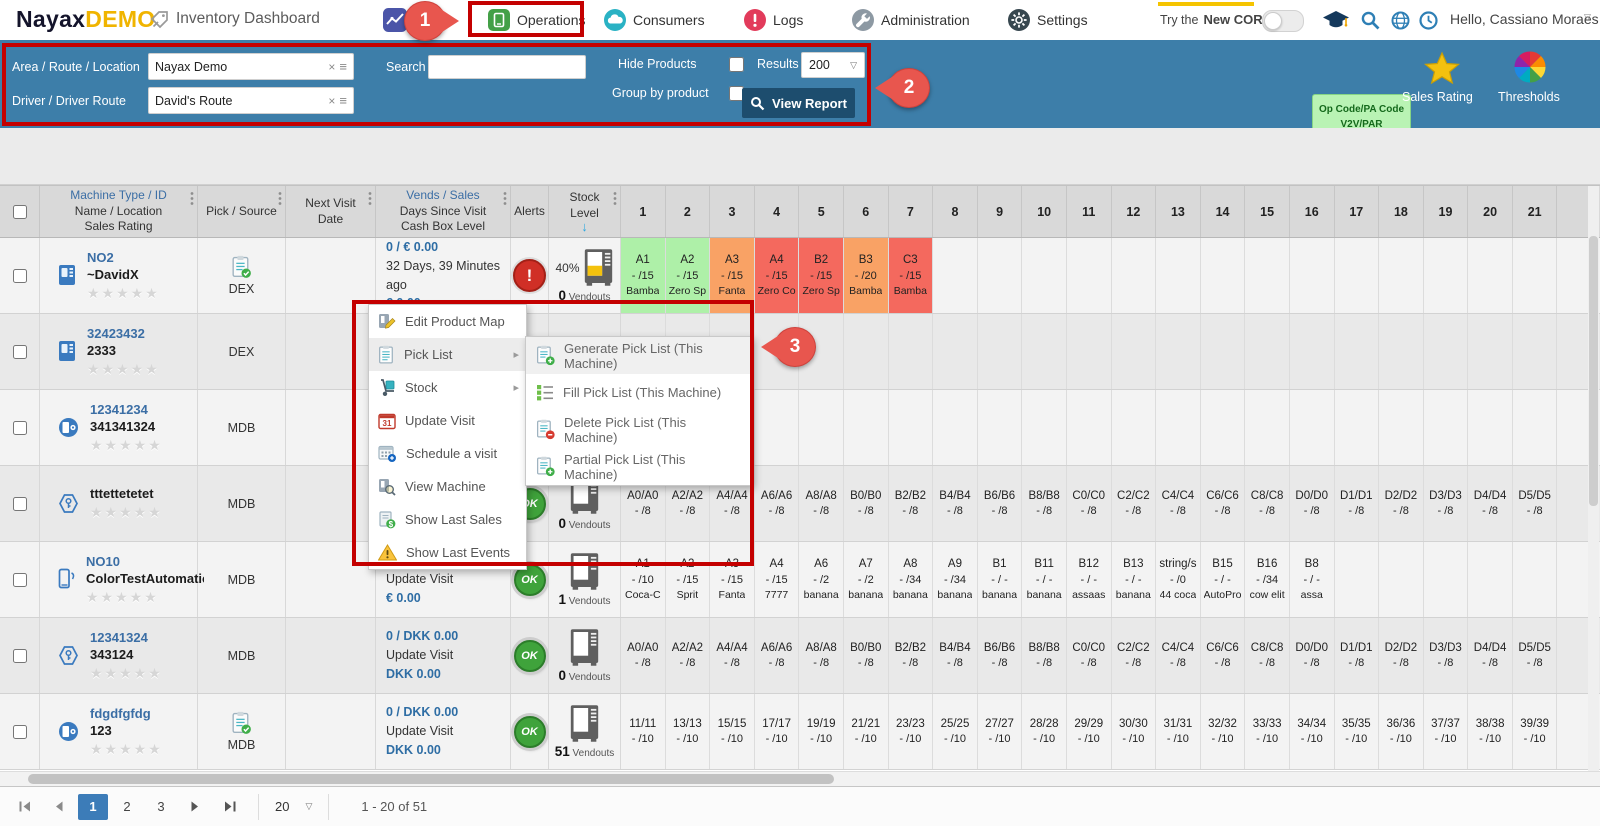 This screenshot has width=1600, height=826. I want to click on product-column-header: 12, so click(1134, 211).